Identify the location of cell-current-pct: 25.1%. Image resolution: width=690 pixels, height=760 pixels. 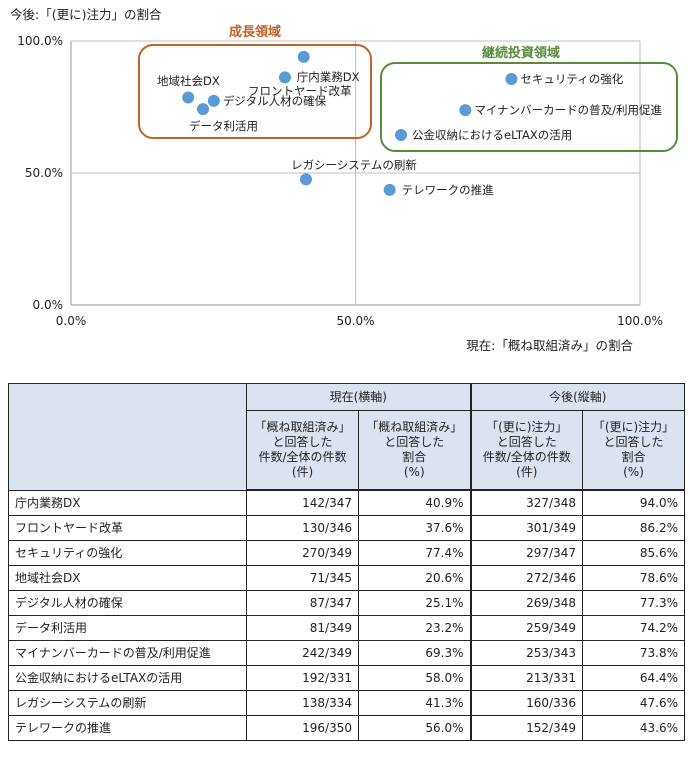
(414, 603).